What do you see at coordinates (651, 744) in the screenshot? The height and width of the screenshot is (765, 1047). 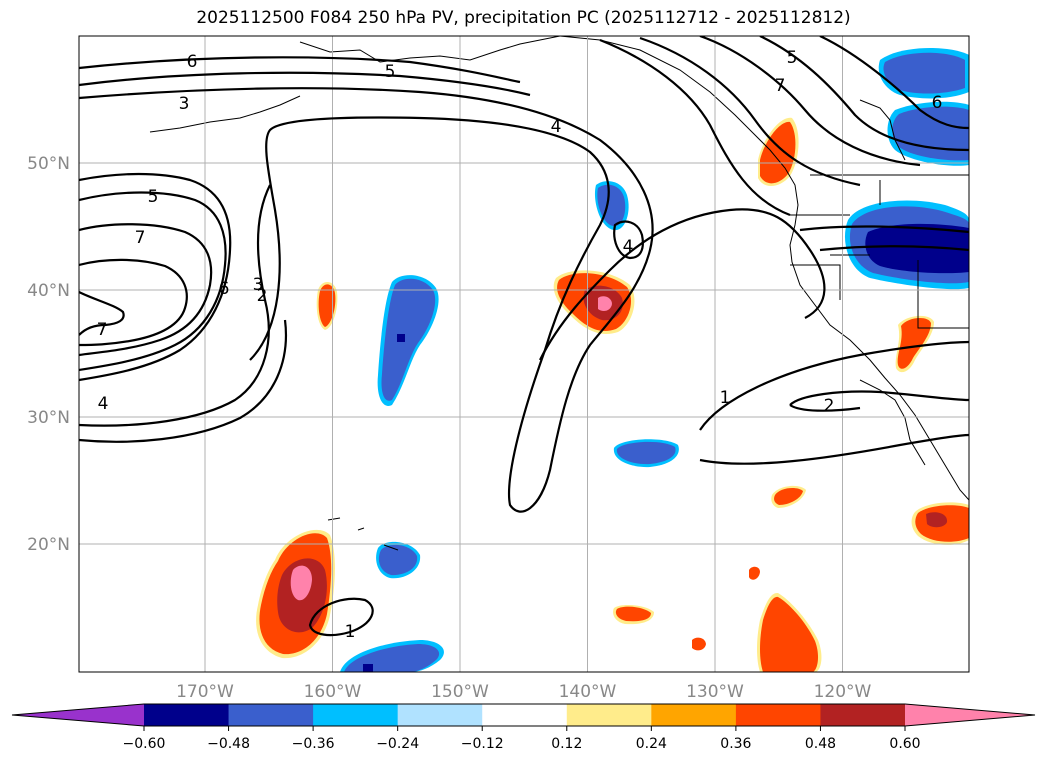 I see `colorbar-label: 0.24` at bounding box center [651, 744].